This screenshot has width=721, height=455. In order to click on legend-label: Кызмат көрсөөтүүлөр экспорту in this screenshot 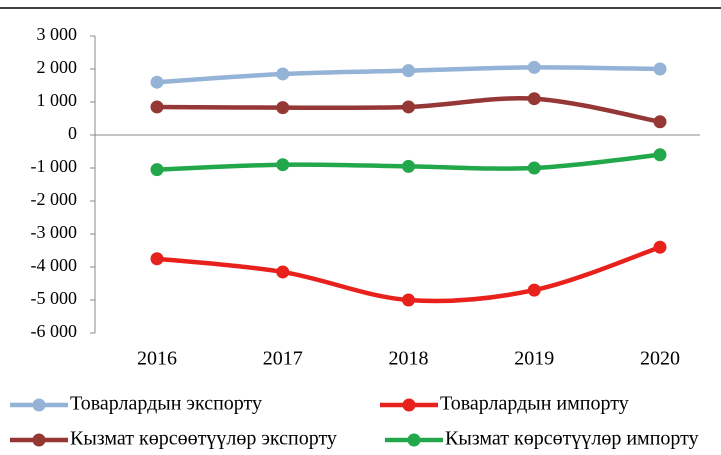, I will do `click(203, 439)`.